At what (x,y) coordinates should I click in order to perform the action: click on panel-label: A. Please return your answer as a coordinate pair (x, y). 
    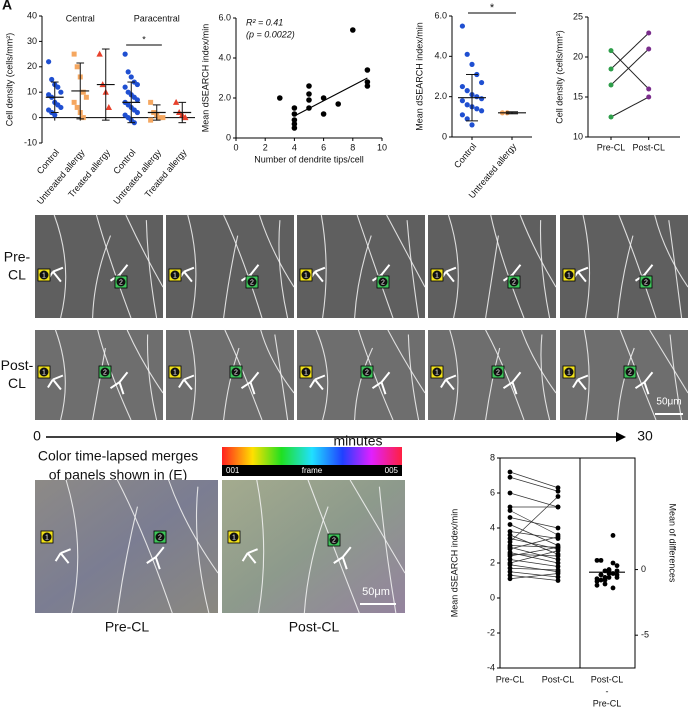
    Looking at the image, I should click on (7, 6).